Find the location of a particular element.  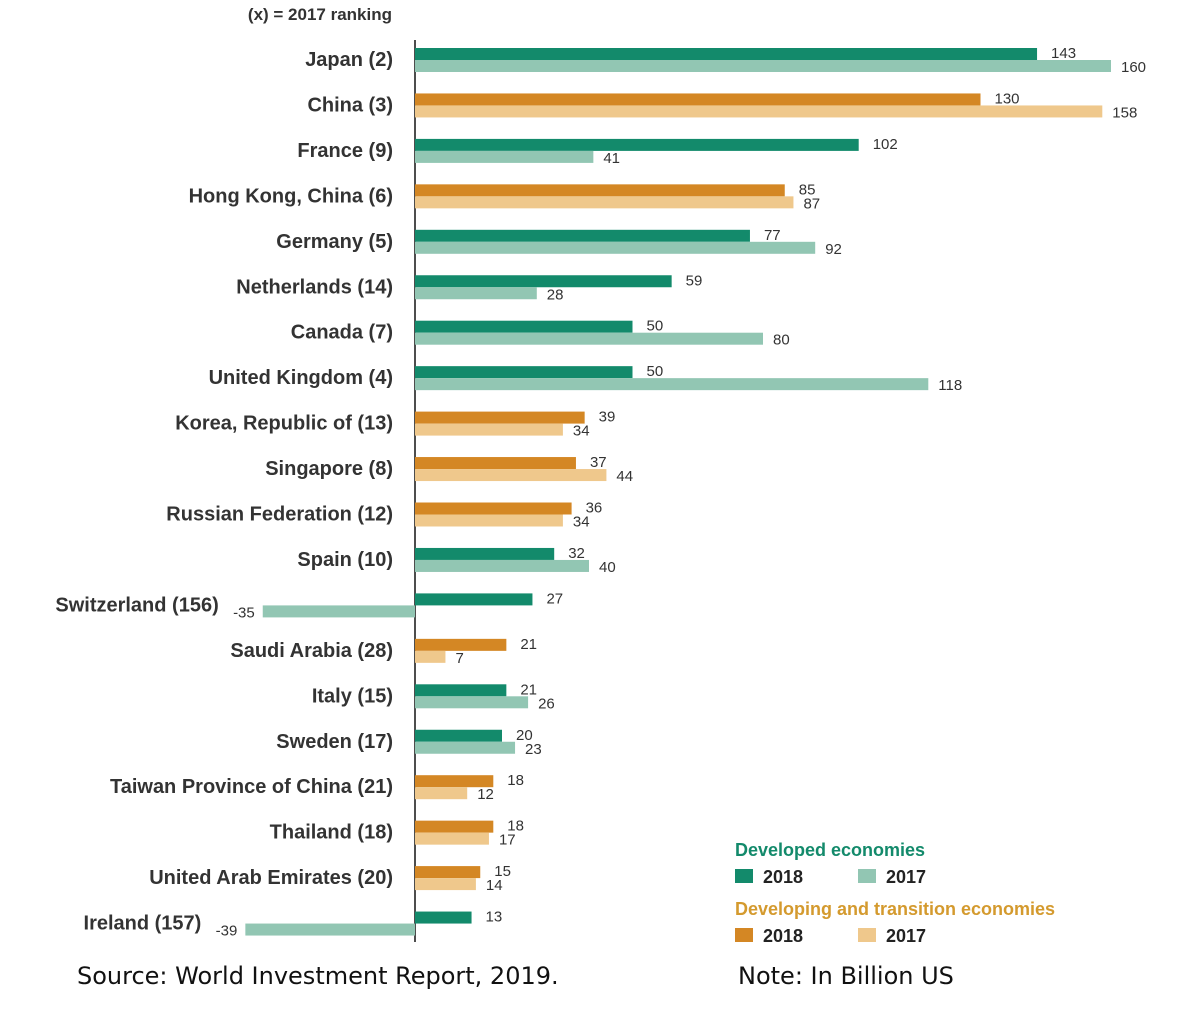

value-label-2017: 158 is located at coordinates (1124, 112).